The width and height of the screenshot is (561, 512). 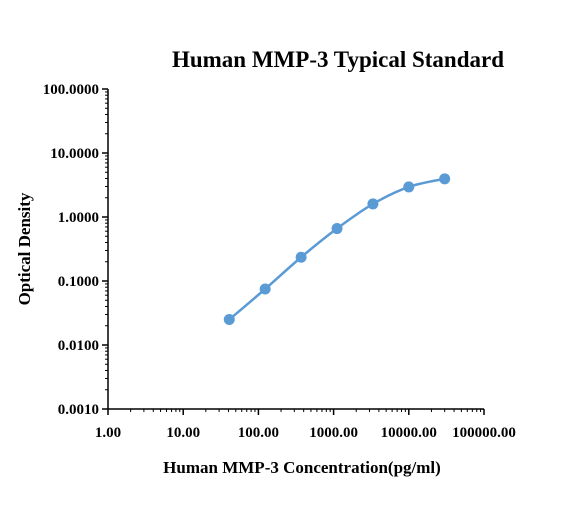 I want to click on x-axis: 1.00 10.00 100.00 1000.00 10000.00 100000.00, so click(x=305, y=424).